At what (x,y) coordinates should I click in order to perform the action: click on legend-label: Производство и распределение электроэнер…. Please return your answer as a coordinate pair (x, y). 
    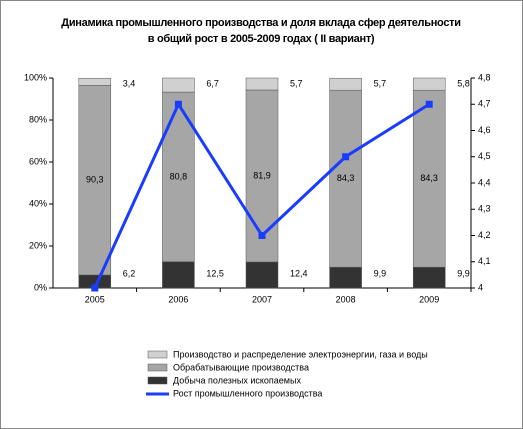
    Looking at the image, I should click on (300, 354).